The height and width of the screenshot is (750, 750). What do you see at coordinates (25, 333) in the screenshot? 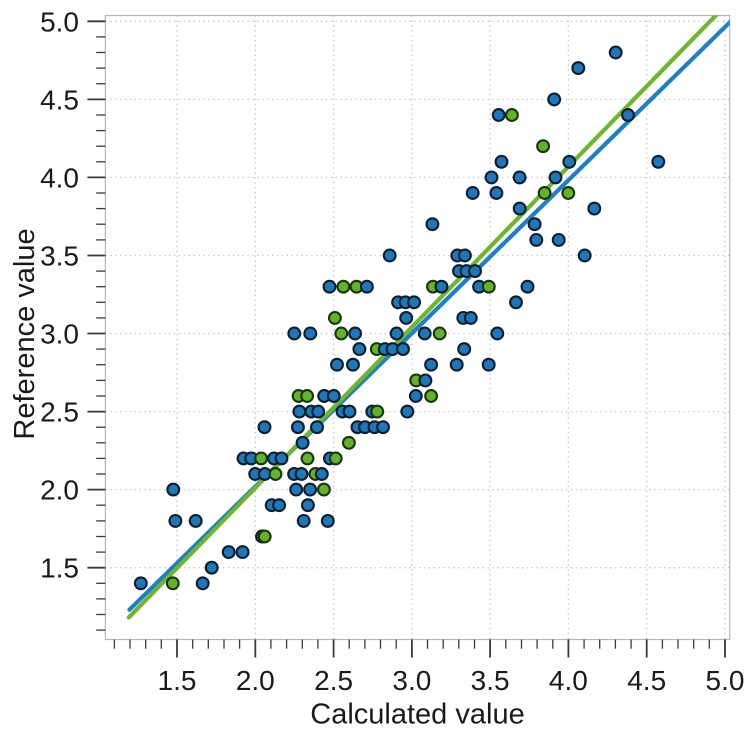
I see `svg-text: Reference value` at bounding box center [25, 333].